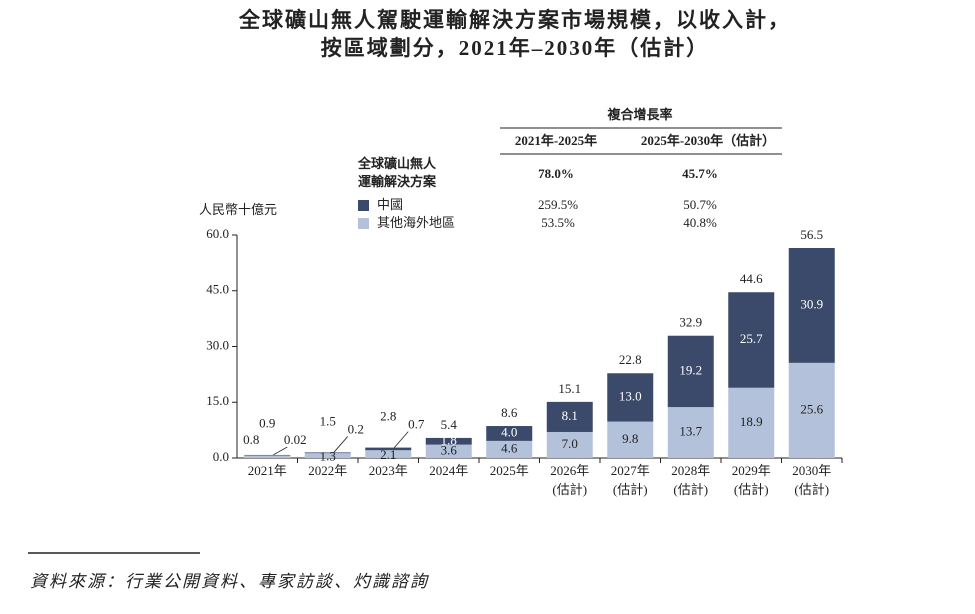 The height and width of the screenshot is (614, 975). What do you see at coordinates (751, 278) in the screenshot?
I see `total-label: 44.6` at bounding box center [751, 278].